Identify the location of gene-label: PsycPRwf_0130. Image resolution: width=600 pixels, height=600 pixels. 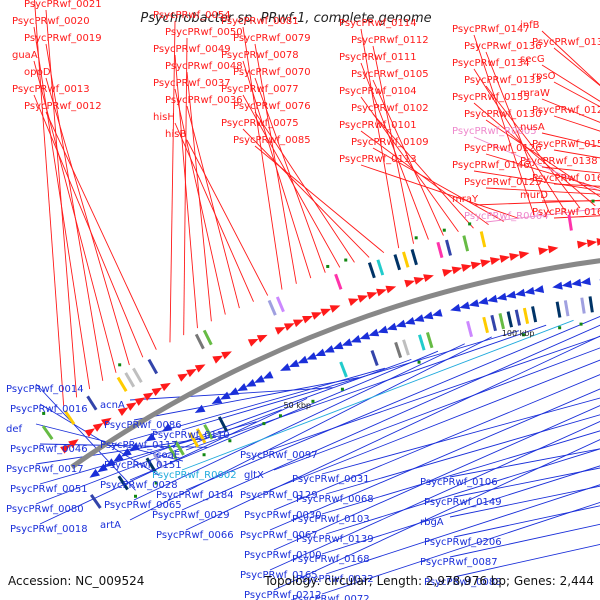
(503, 114).